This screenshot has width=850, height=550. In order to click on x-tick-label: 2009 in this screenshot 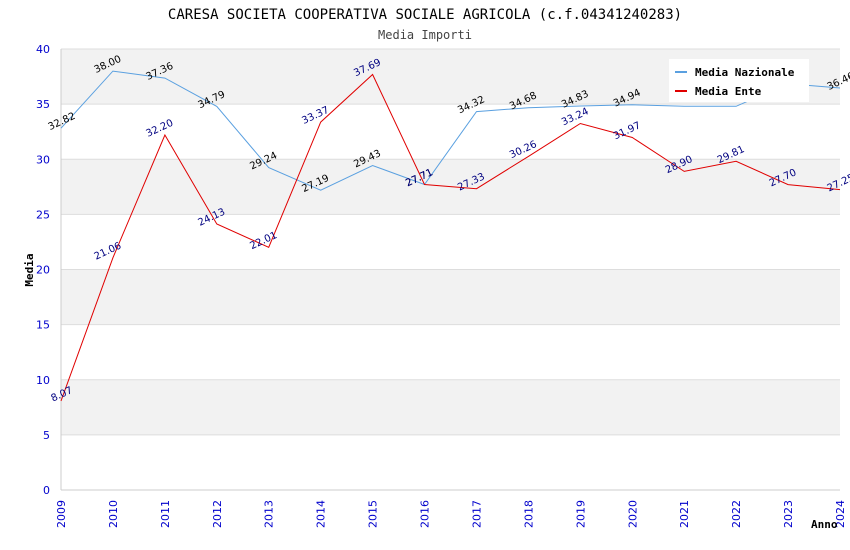, I will do `click(61, 514)`.